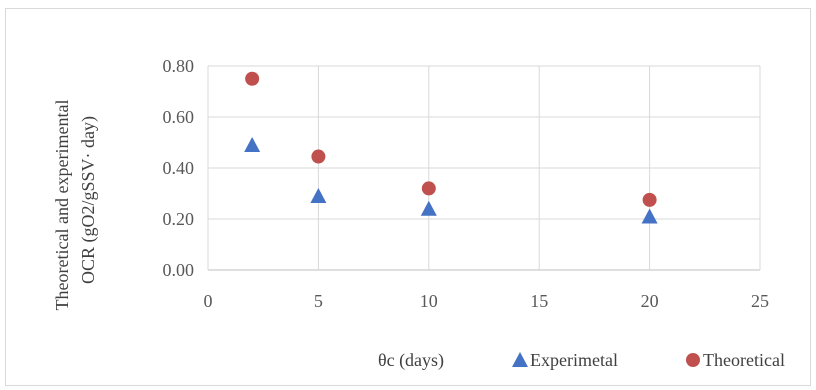  Describe the element at coordinates (208, 301) in the screenshot. I see `x-tick-label: 0` at that location.